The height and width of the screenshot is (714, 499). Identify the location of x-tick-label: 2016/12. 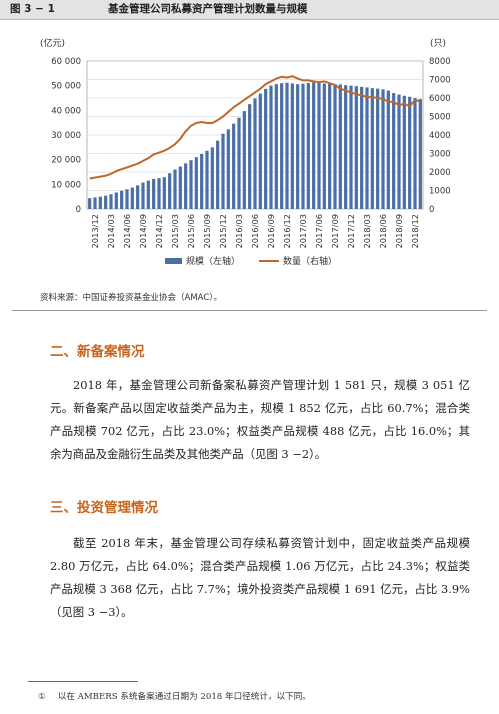
(287, 231).